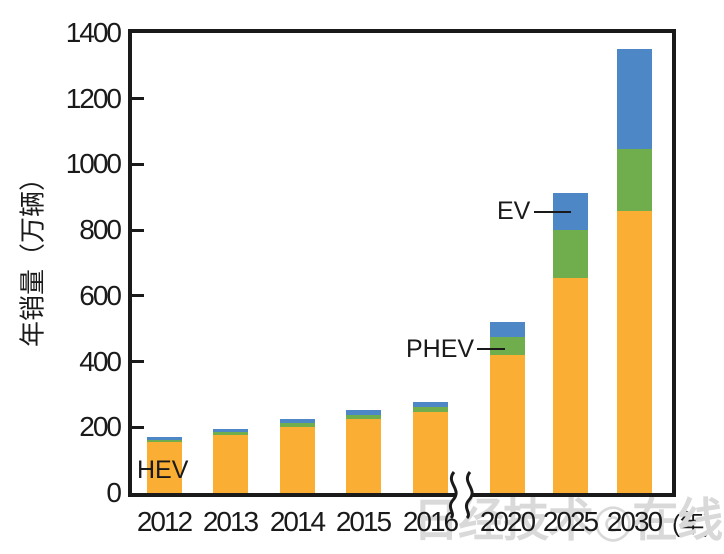  What do you see at coordinates (100, 427) in the screenshot?
I see `y-tick-label: 200` at bounding box center [100, 427].